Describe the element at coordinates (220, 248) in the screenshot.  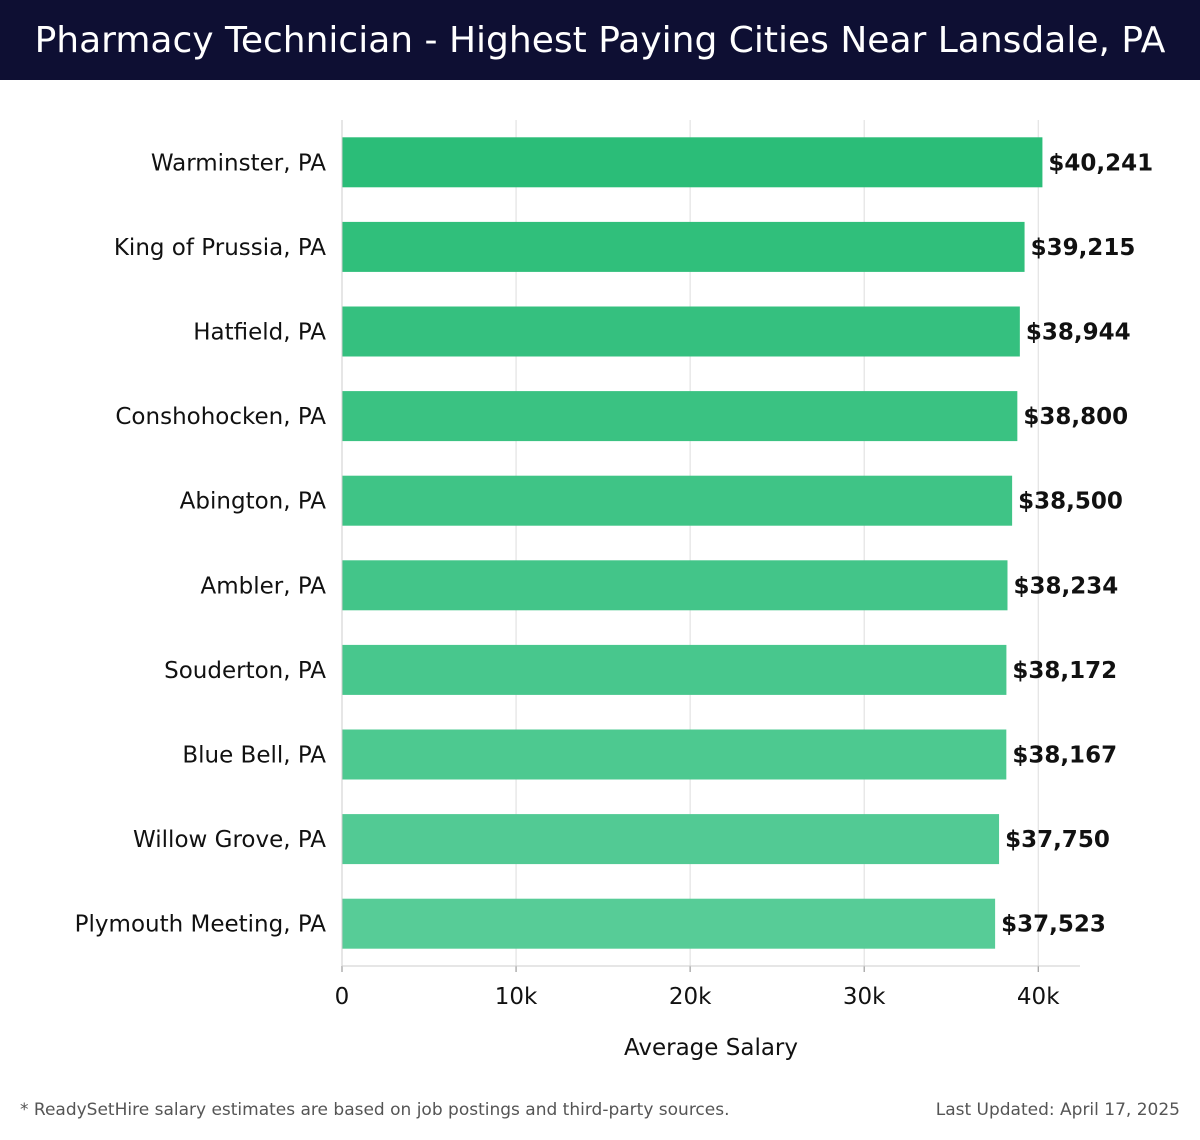
I see `category-label: King of Prussia, PA` at that location.